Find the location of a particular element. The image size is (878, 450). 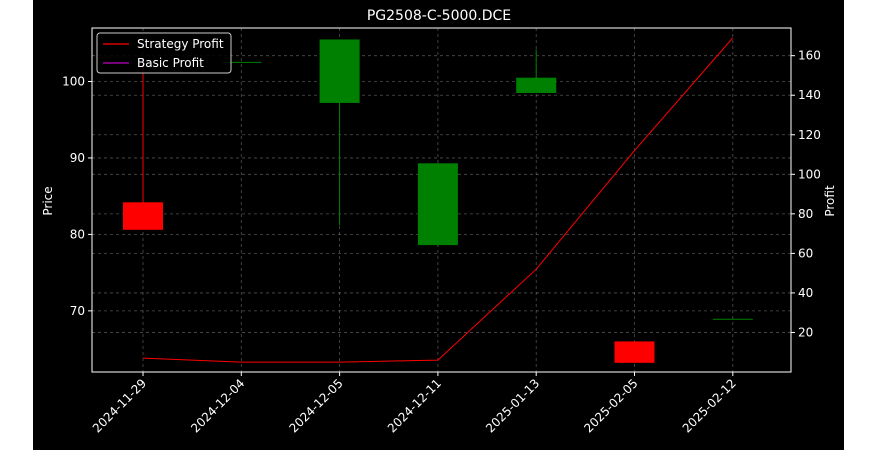

x-tick-label: 2024-12-11 is located at coordinates (414, 405).